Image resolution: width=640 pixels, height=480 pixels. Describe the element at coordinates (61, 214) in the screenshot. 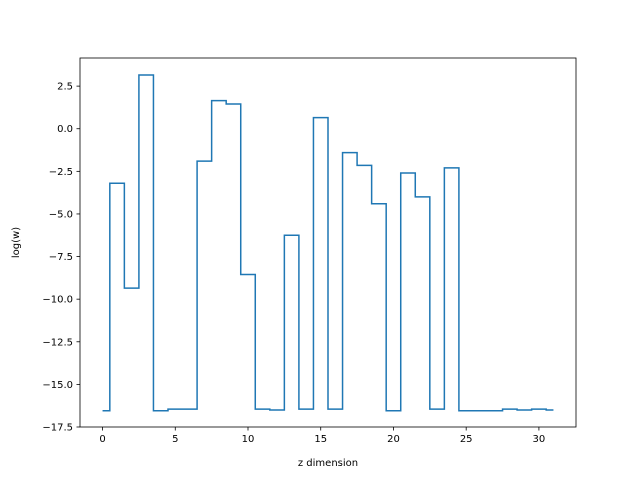

I see `y-tick-label: −5.0` at that location.